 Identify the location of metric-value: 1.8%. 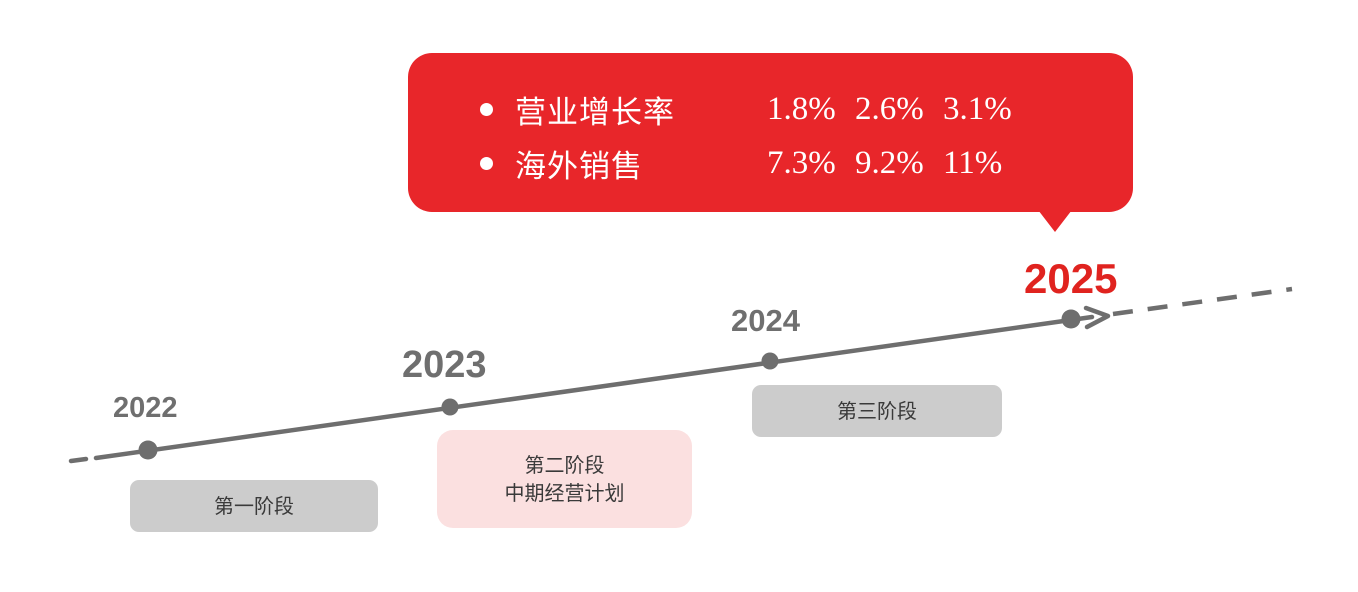
(801, 108).